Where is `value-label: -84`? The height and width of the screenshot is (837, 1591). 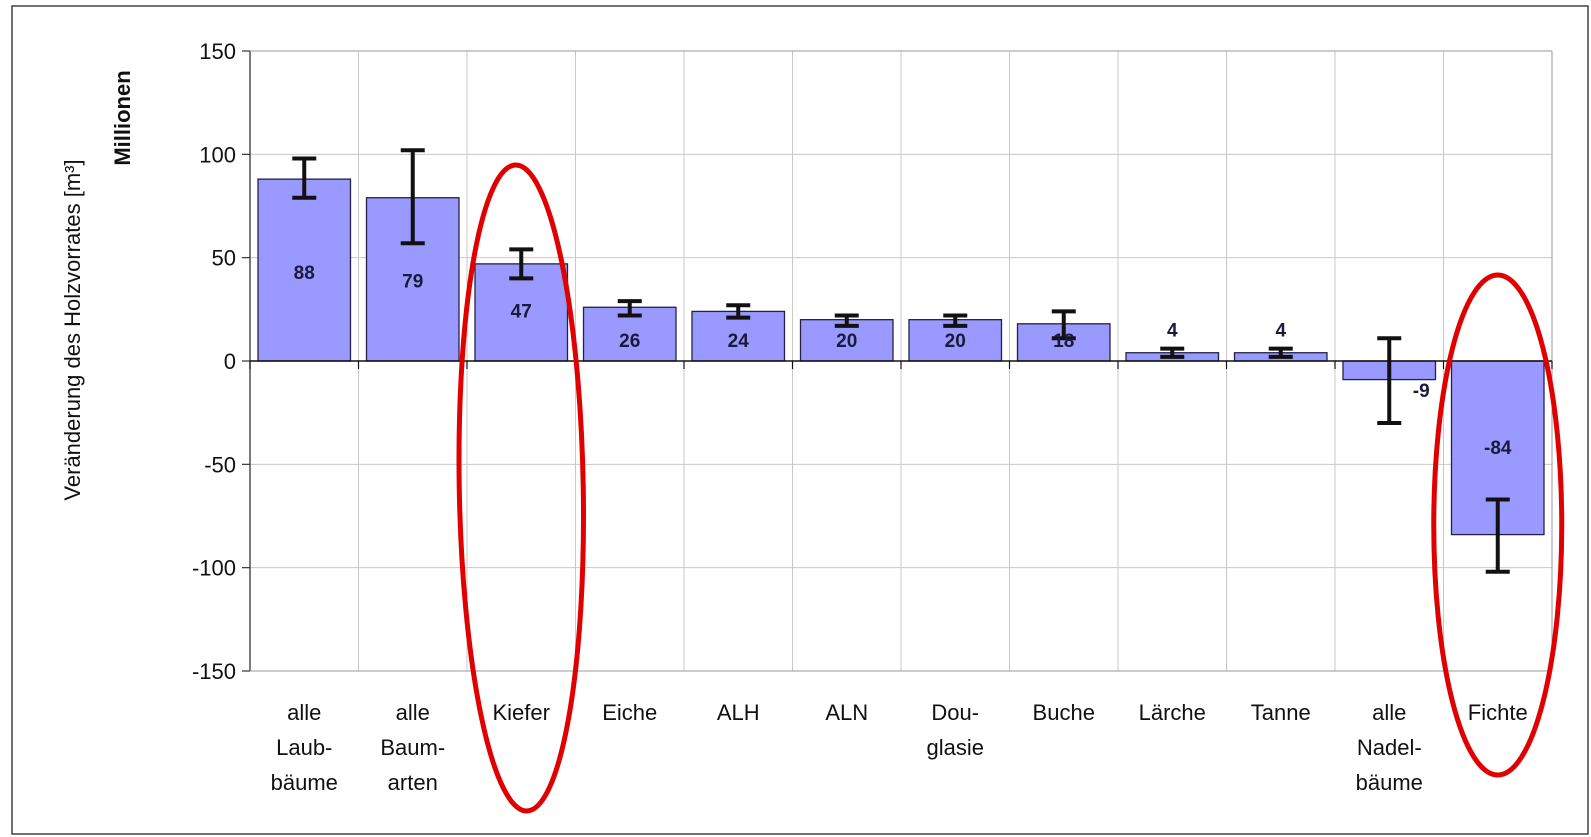
value-label: -84 is located at coordinates (1498, 448).